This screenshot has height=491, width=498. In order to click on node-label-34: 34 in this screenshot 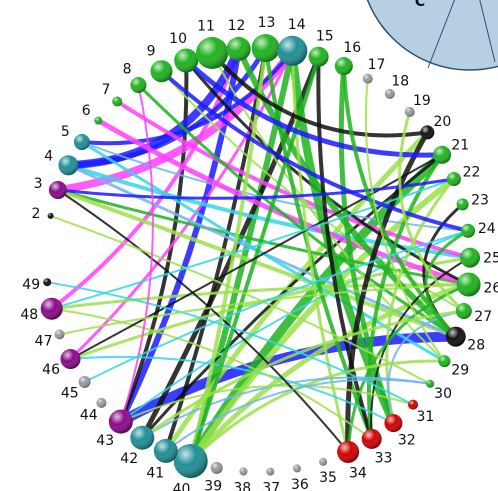, I will do `click(358, 474)`.